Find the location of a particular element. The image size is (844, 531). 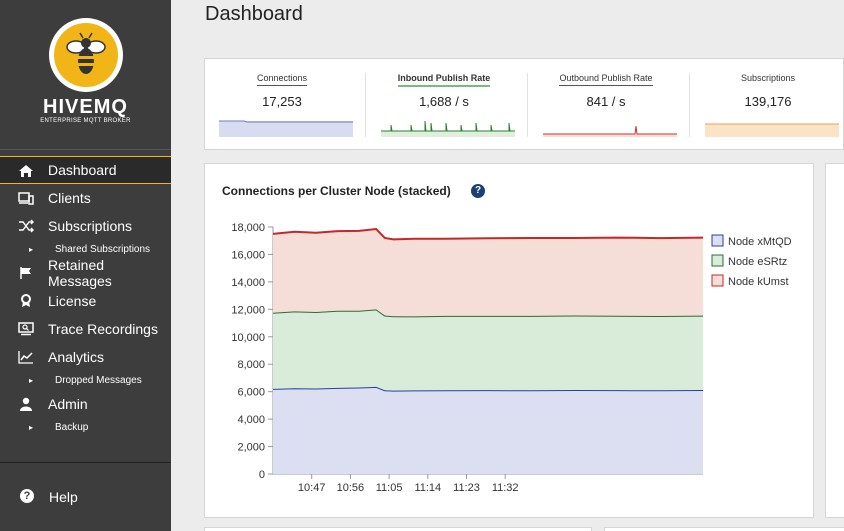

sidebar-item-analytics: Analytics is located at coordinates (85, 357).